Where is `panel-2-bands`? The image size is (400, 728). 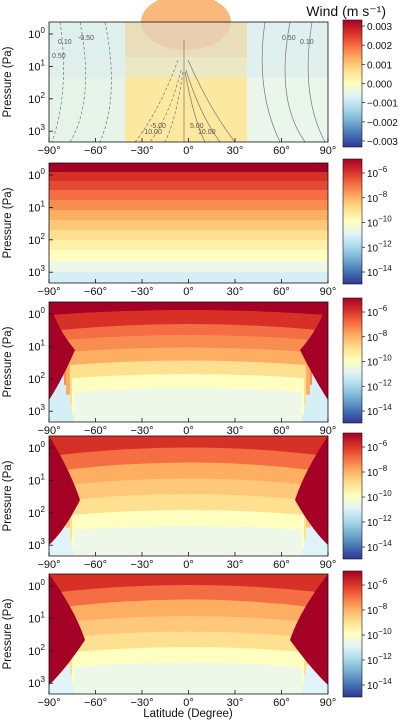
panel-2-bands is located at coordinates (188, 223).